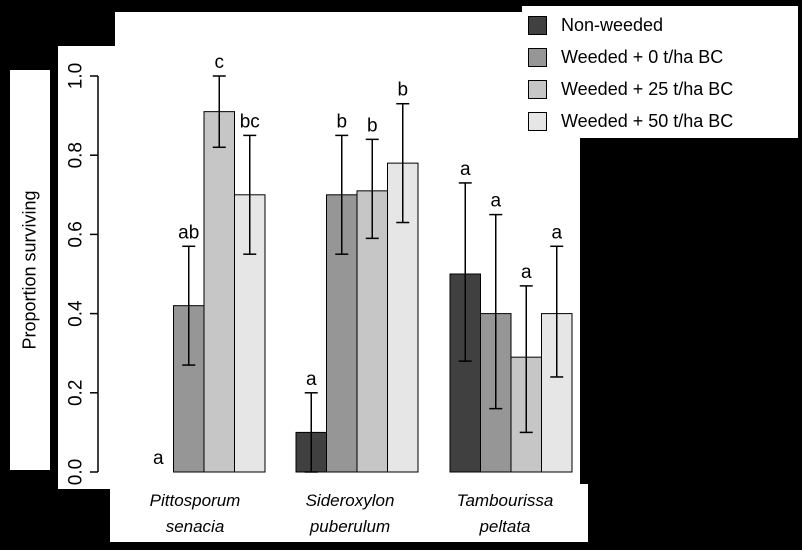 This screenshot has width=802, height=550. Describe the element at coordinates (195, 526) in the screenshot. I see `category-label-line2: senacia` at that location.